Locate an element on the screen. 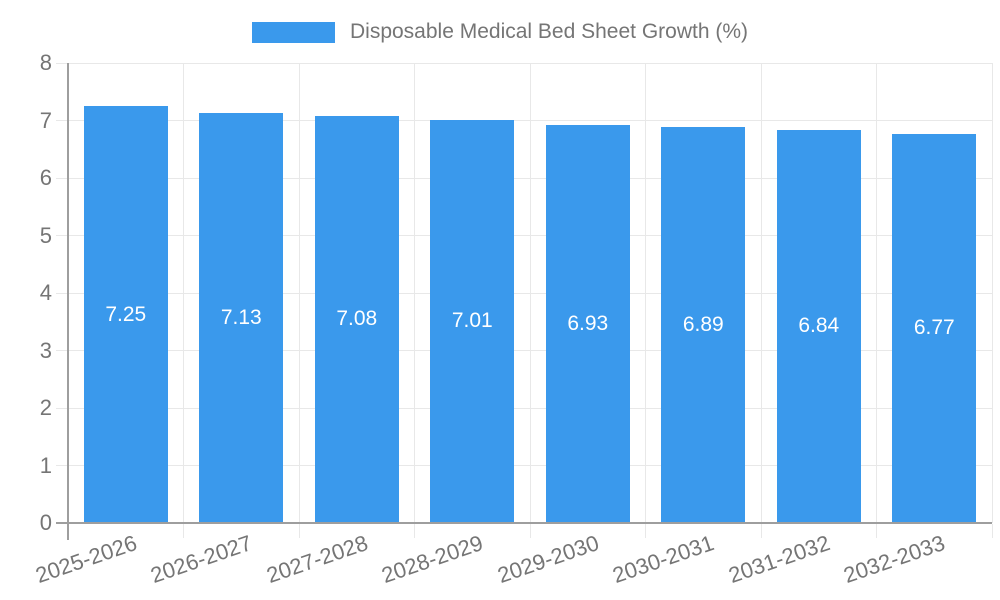 The height and width of the screenshot is (600, 1000). bar-value-label: 7.01 is located at coordinates (472, 321).